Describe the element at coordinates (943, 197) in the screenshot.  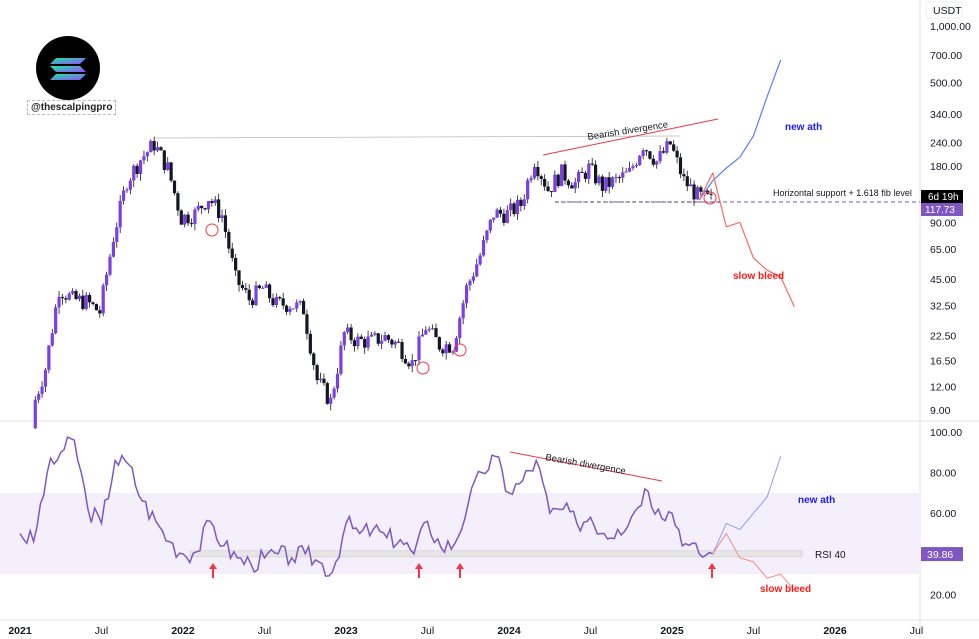
I see `countdown-label: 6d 19h` at that location.